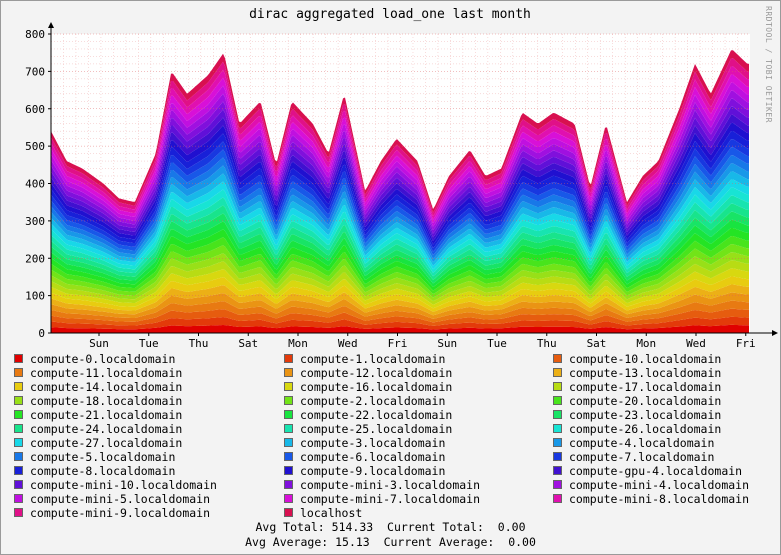 Image resolution: width=781 pixels, height=555 pixels. What do you see at coordinates (645, 415) in the screenshot?
I see `legend-label: compute-23.localdomain` at bounding box center [645, 415].